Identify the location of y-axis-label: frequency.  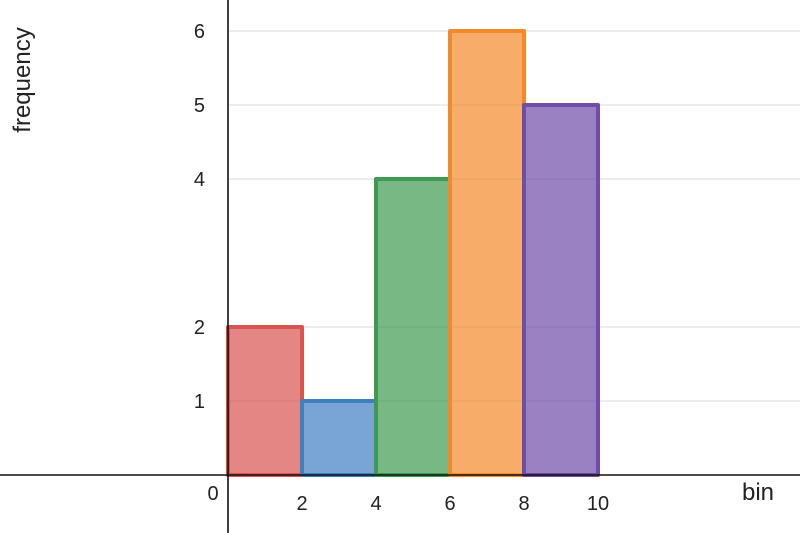
(22, 79).